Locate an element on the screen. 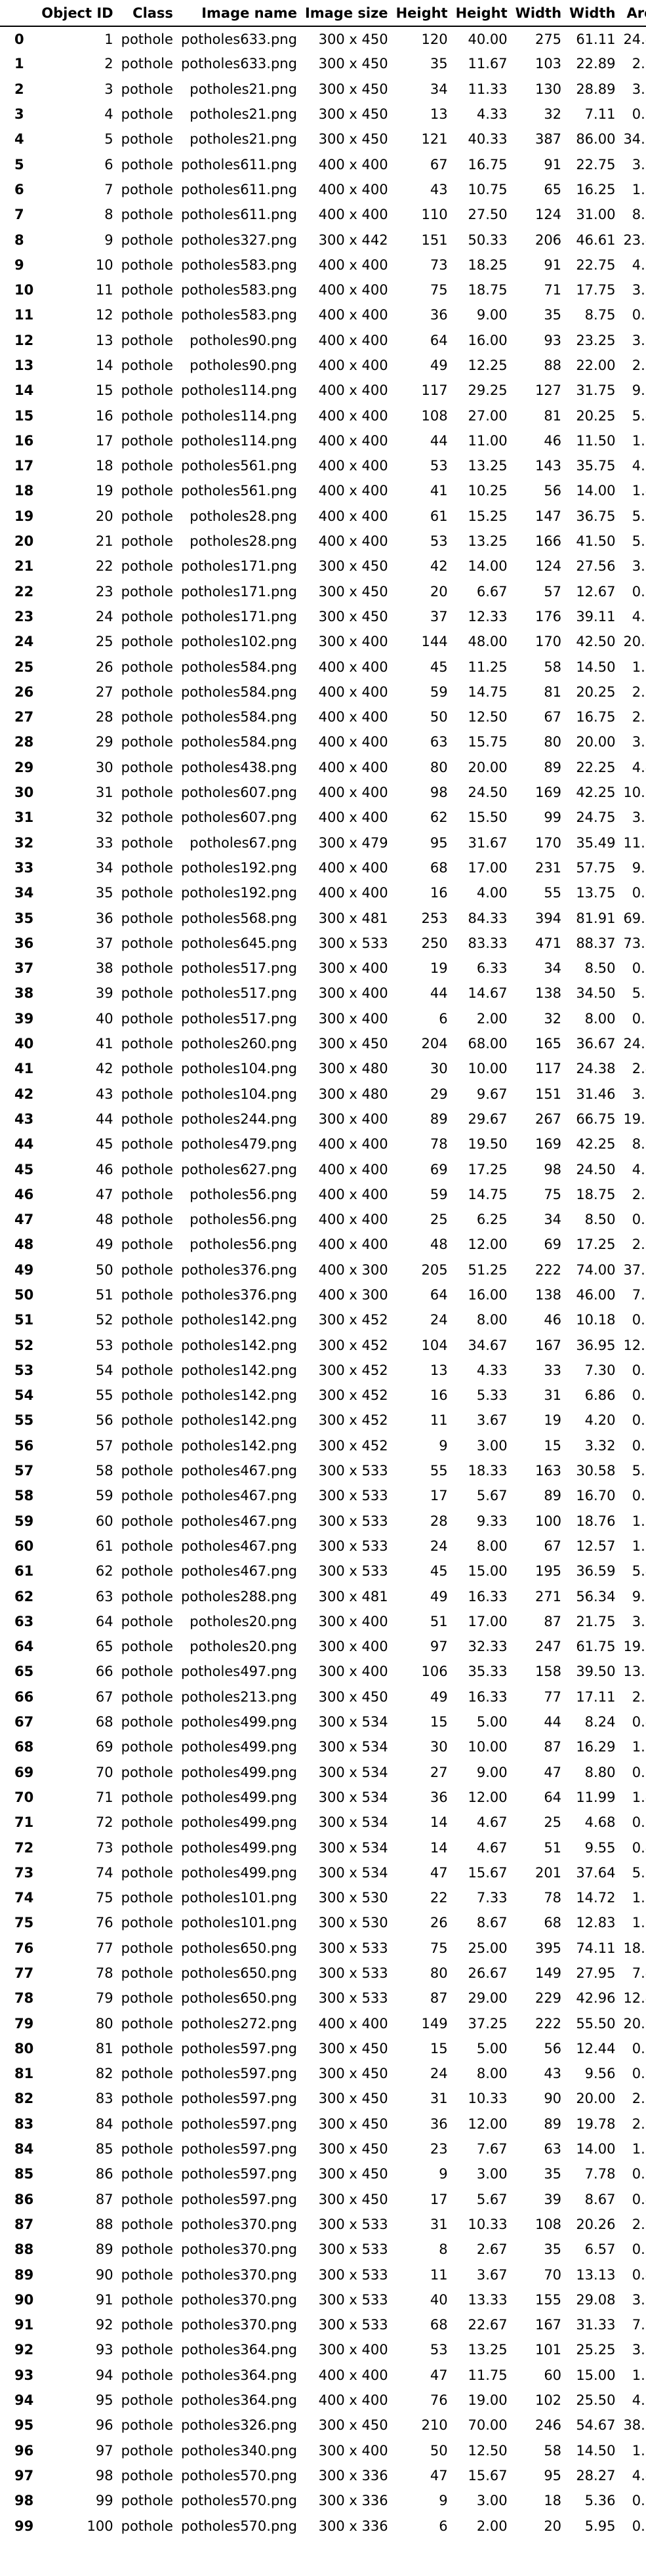 This screenshot has width=646, height=2576. width-percent-cell: 6.57 is located at coordinates (600, 2249).